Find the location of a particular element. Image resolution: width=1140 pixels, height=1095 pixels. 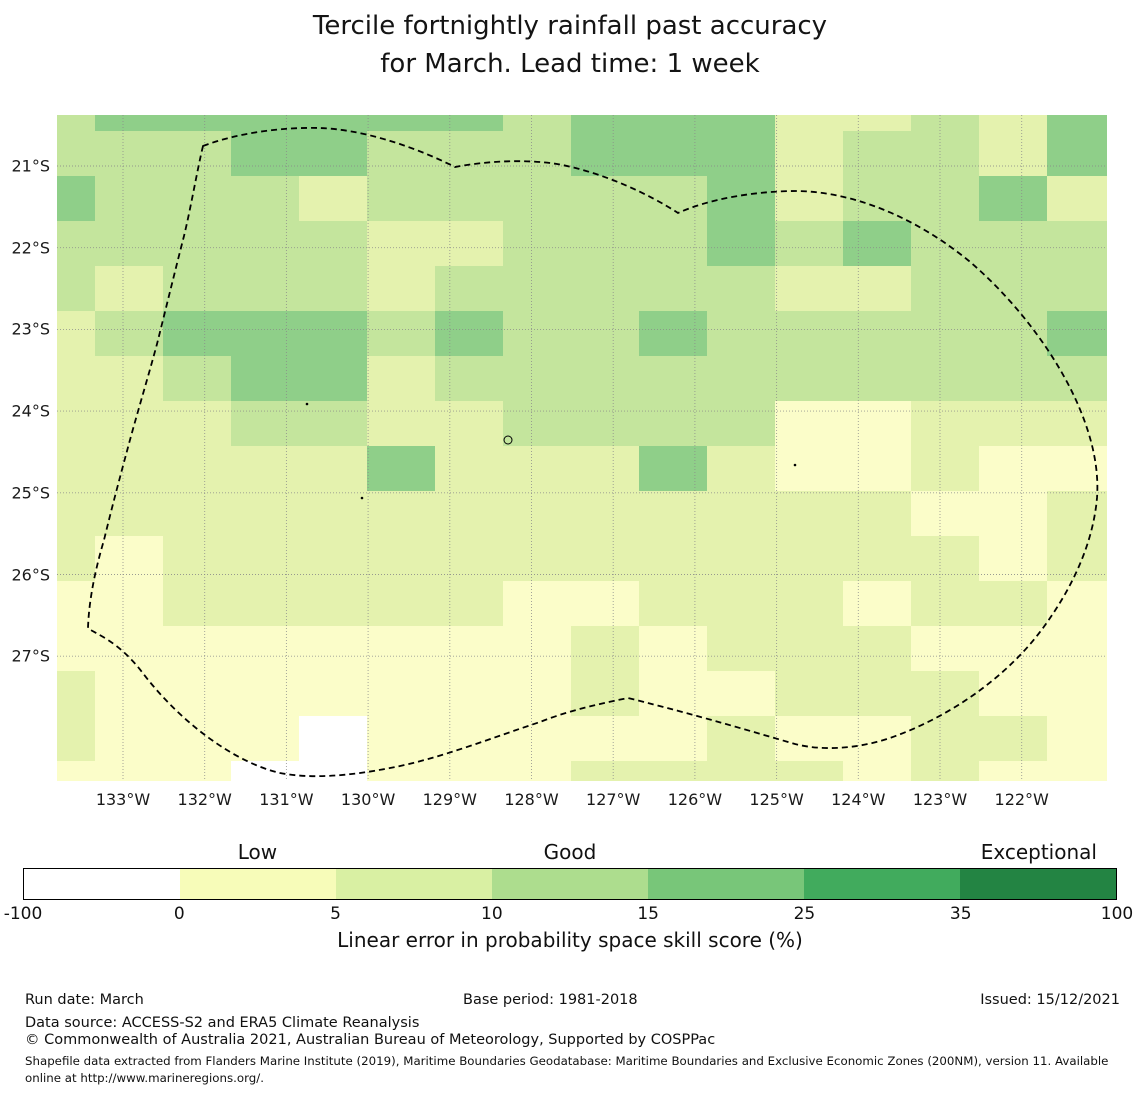

islet-outline is located at coordinates (508, 440).